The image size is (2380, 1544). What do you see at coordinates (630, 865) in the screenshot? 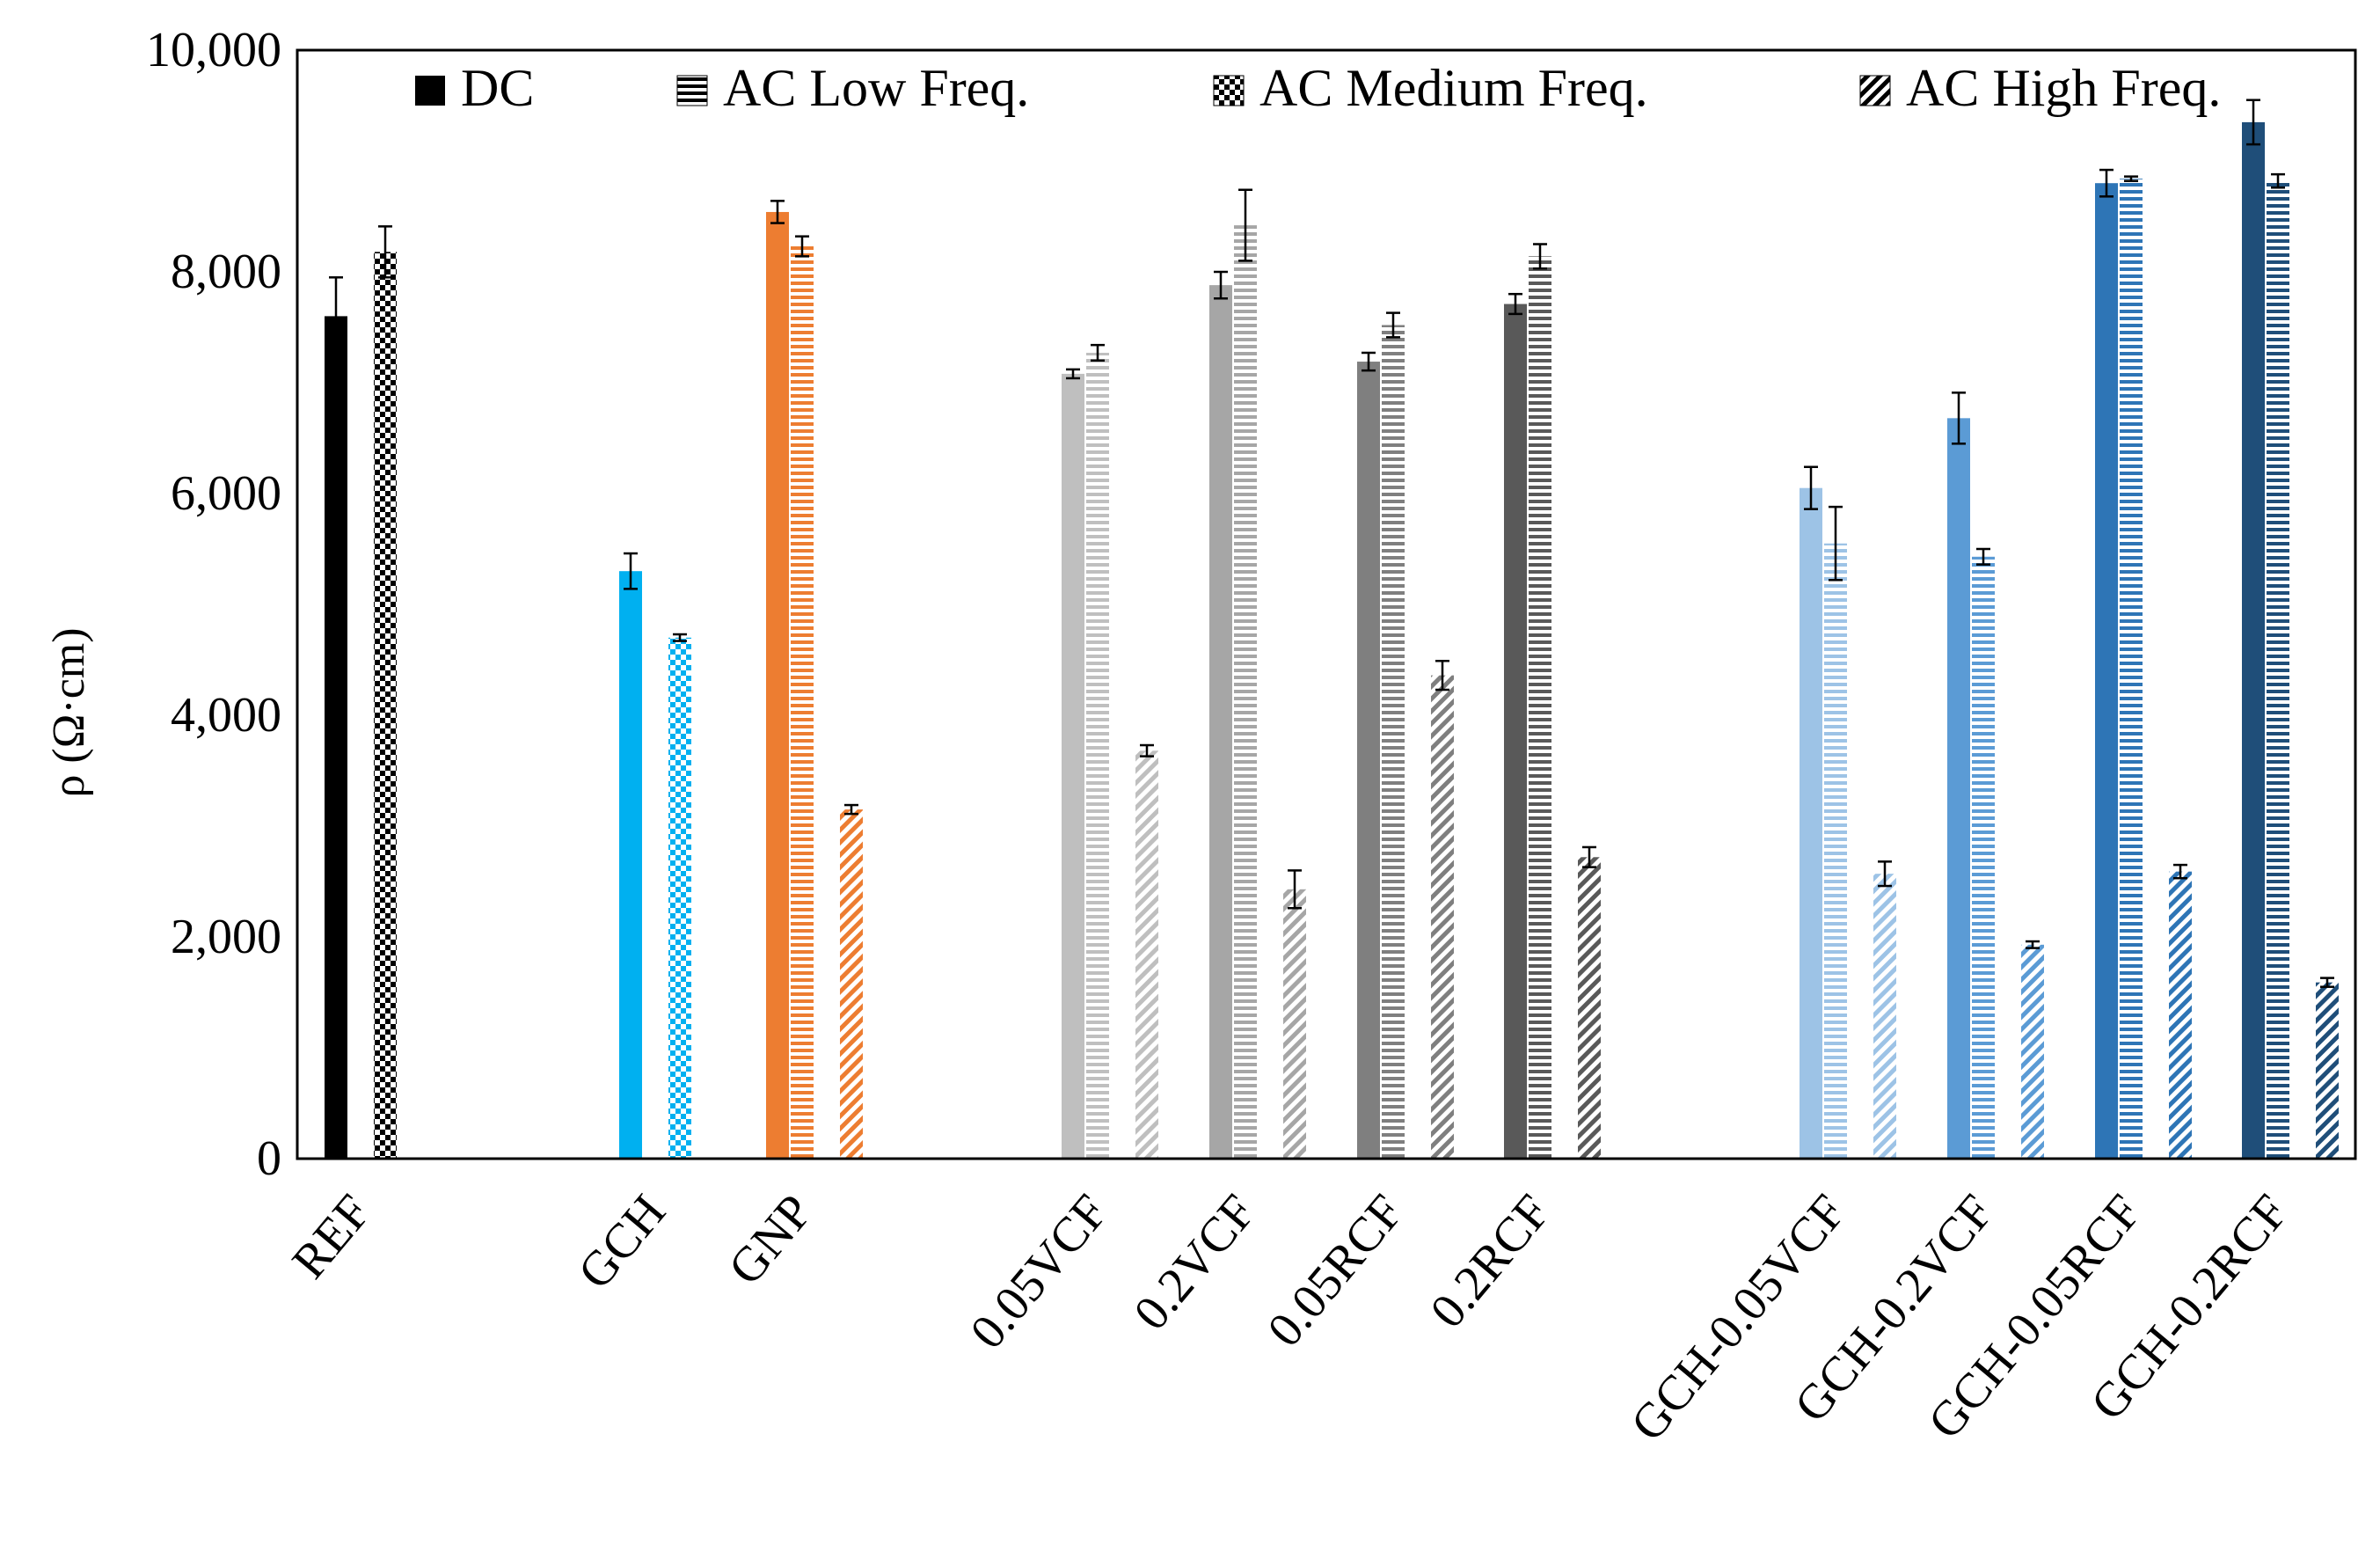
I see `bar-GCH-solid` at bounding box center [630, 865].